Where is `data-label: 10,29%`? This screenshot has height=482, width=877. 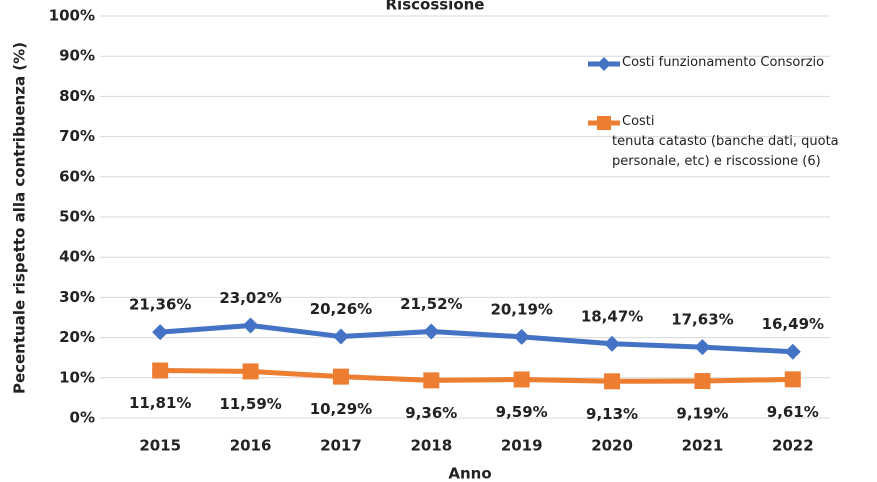
data-label: 10,29% is located at coordinates (341, 409).